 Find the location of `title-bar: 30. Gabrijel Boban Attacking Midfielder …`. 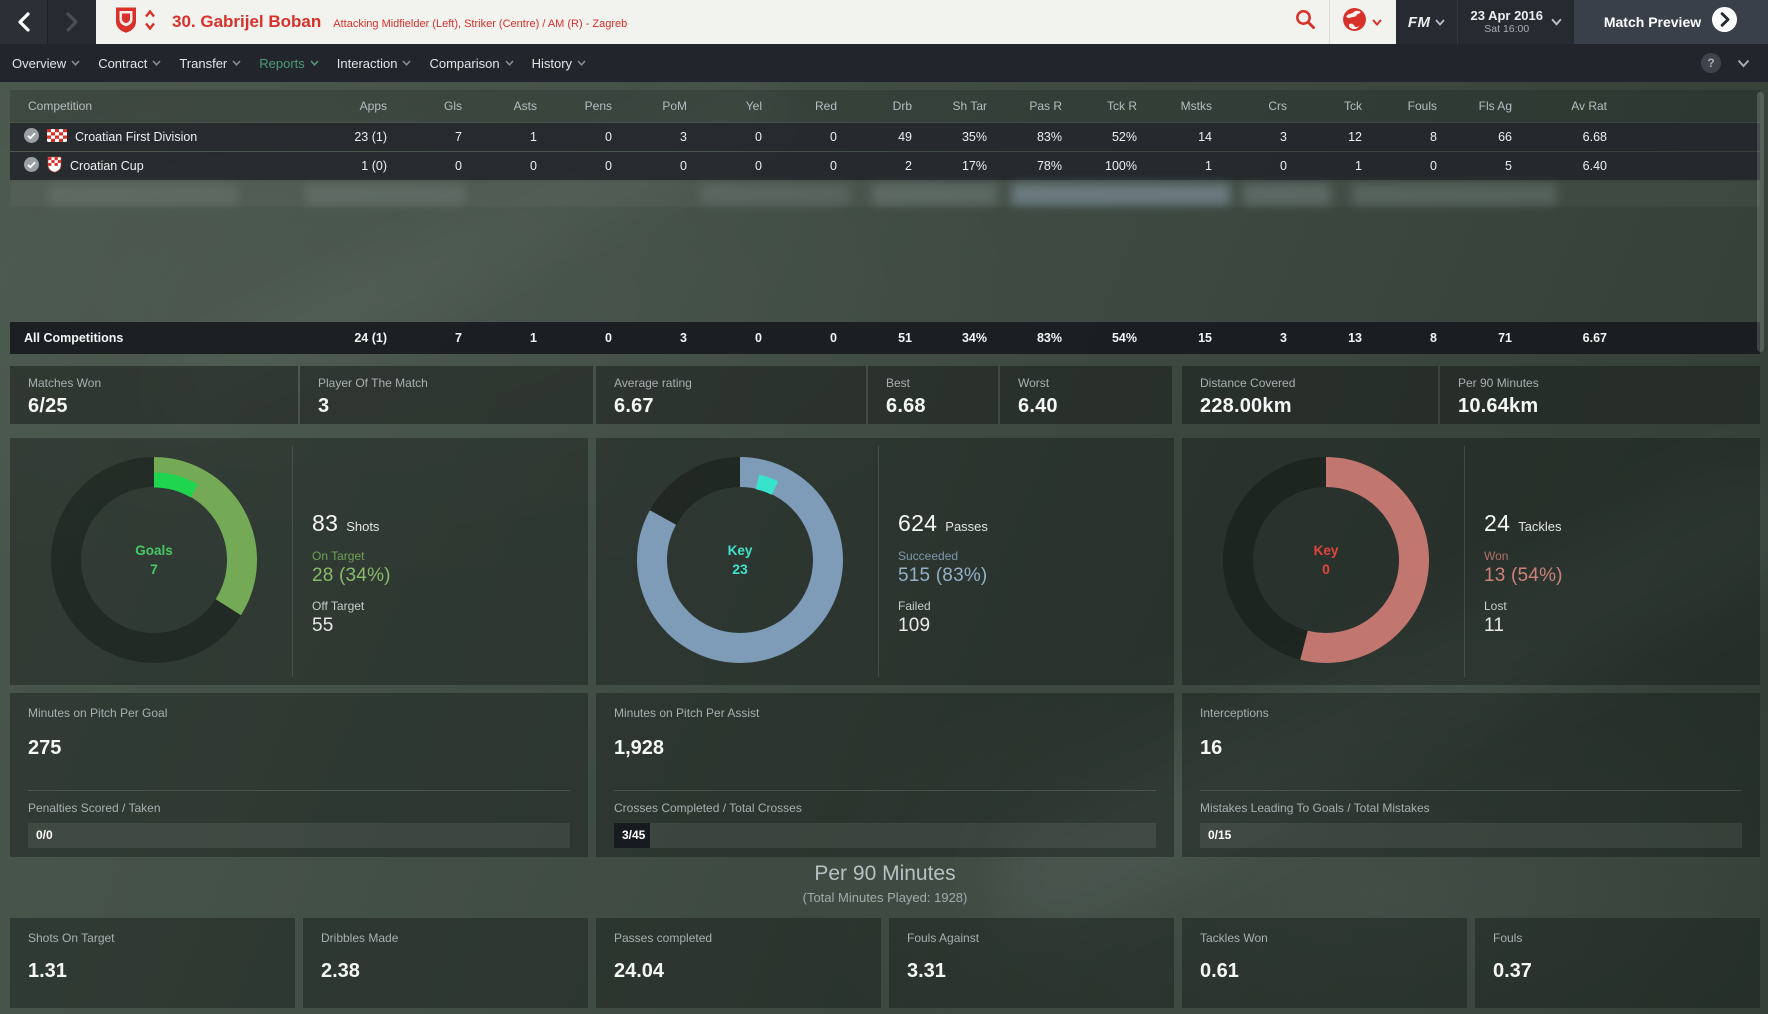

title-bar: 30. Gabrijel Boban Attacking Midfielder … is located at coordinates (884, 22).